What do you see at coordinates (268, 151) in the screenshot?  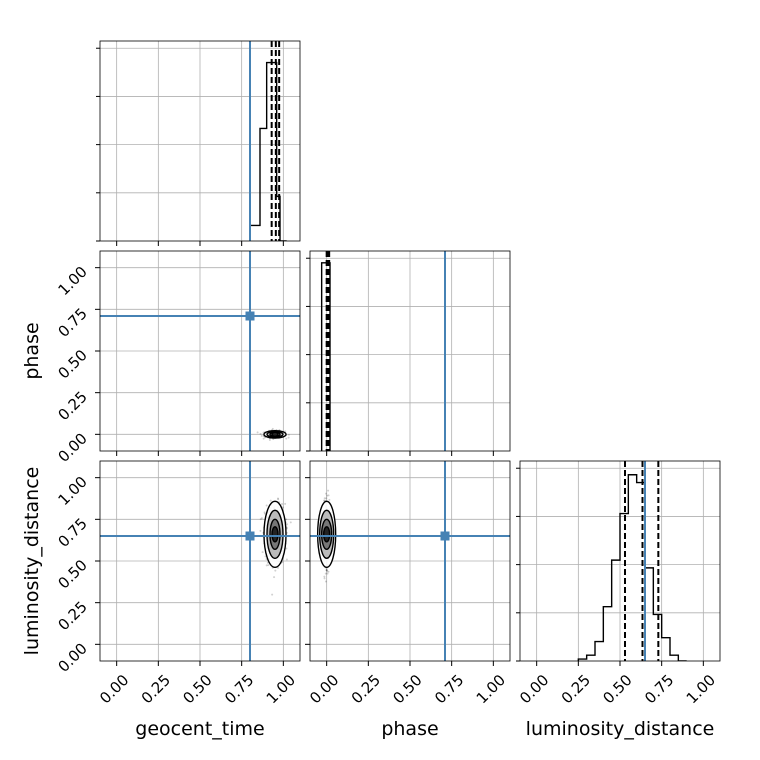 I see `histogram-geocent_time` at bounding box center [268, 151].